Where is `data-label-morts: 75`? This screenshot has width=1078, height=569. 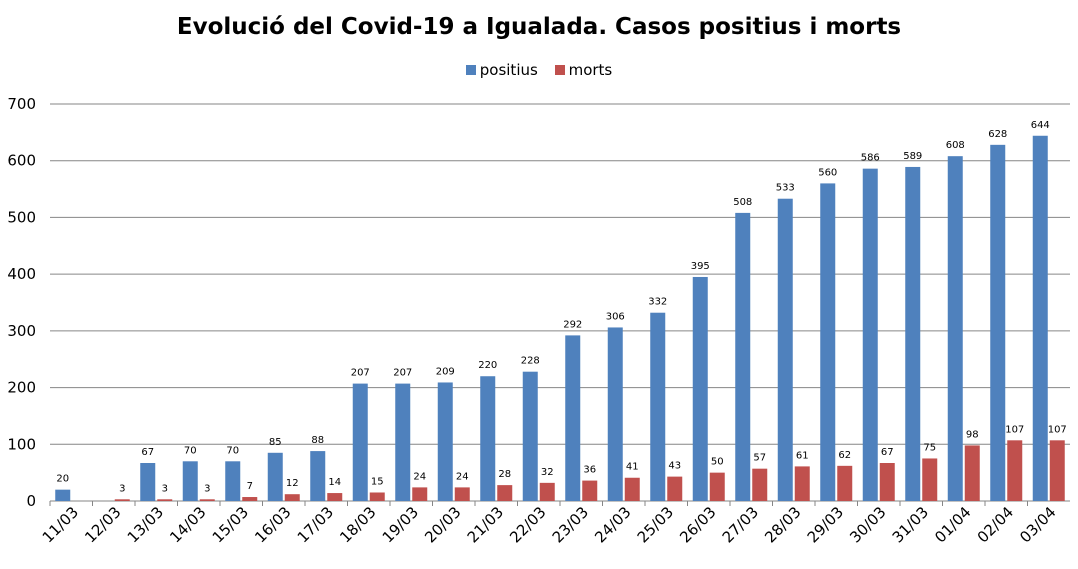
data-label-morts: 75 is located at coordinates (929, 447).